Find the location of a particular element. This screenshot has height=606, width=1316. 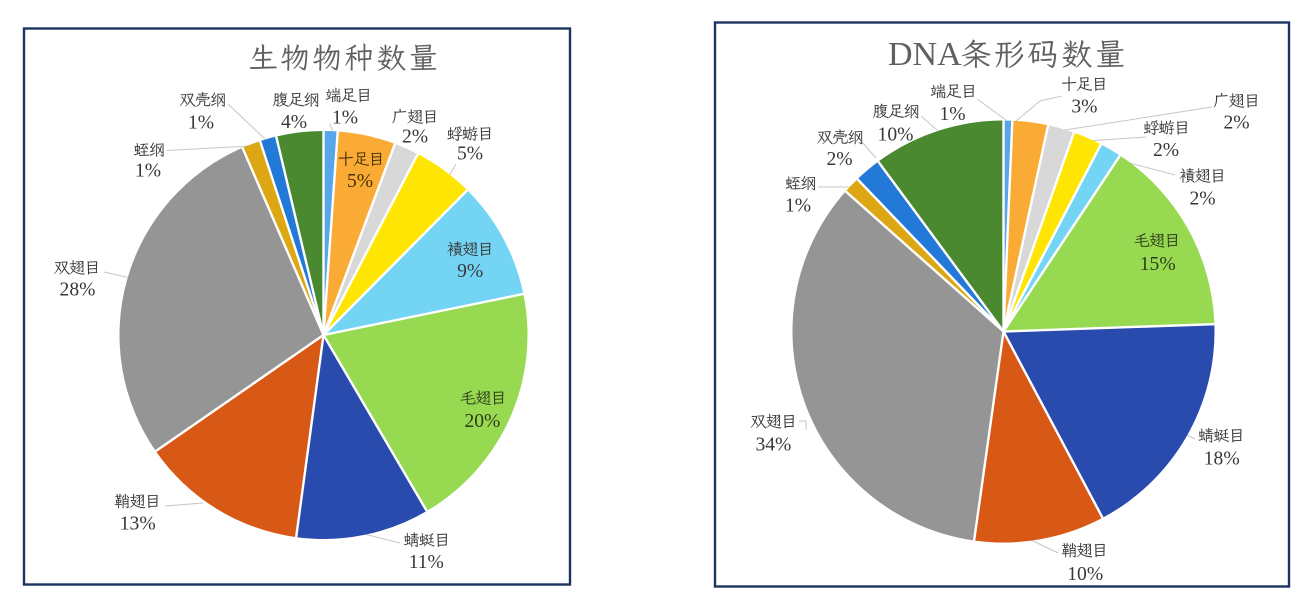

svg-text: 13% is located at coordinates (138, 524).